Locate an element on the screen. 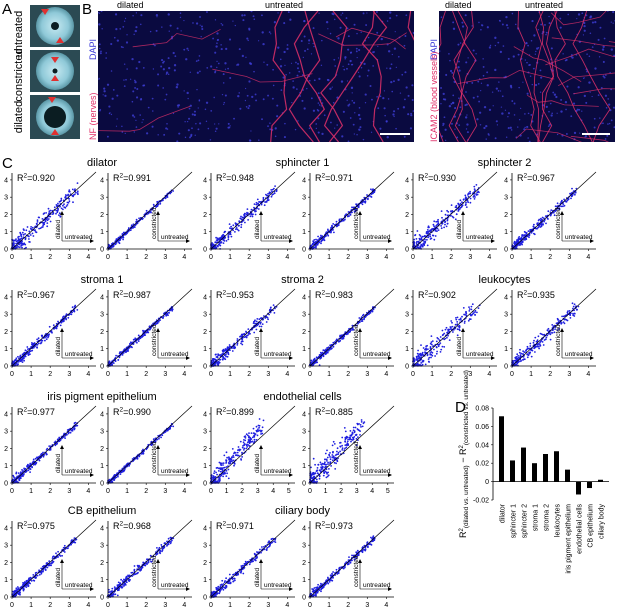 Image resolution: width=617 pixels, height=608 pixels. y-tick-label: 3 is located at coordinates (102, 198).